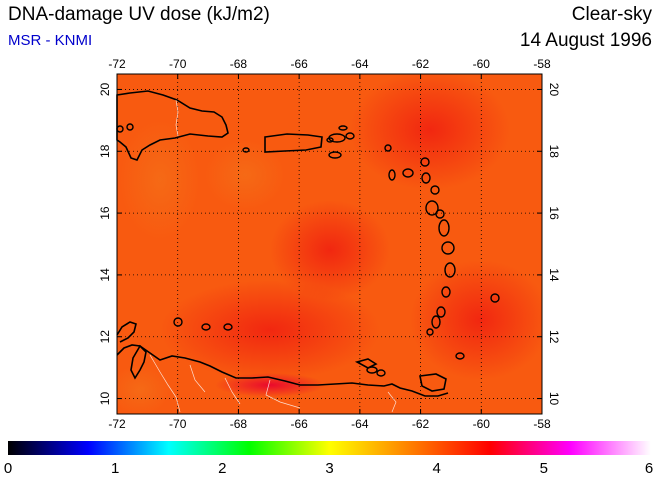 The height and width of the screenshot is (480, 660). What do you see at coordinates (105, 399) in the screenshot?
I see `lat-label-left: 10` at bounding box center [105, 399].